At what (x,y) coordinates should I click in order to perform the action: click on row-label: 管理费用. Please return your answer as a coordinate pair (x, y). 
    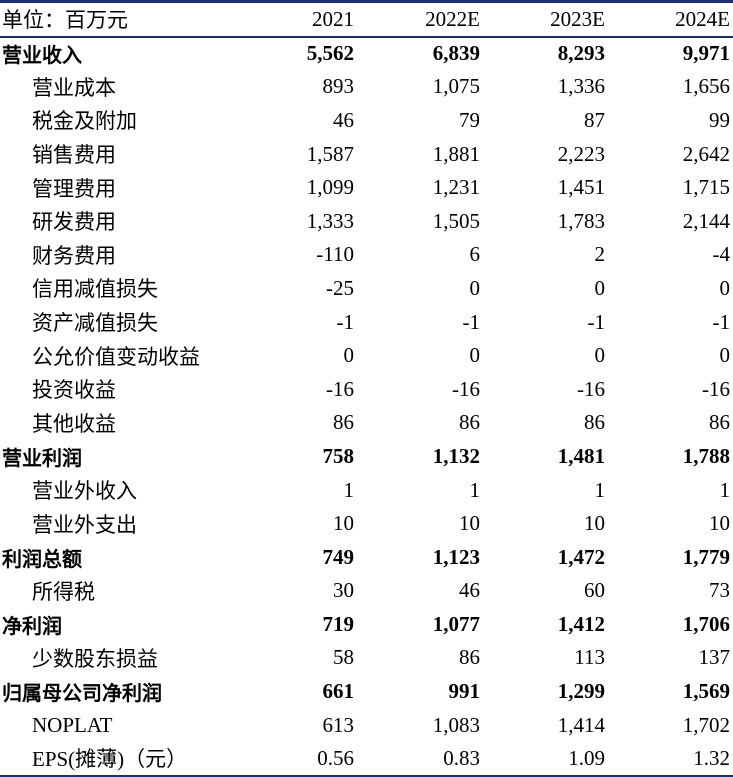
    Looking at the image, I should click on (74, 188).